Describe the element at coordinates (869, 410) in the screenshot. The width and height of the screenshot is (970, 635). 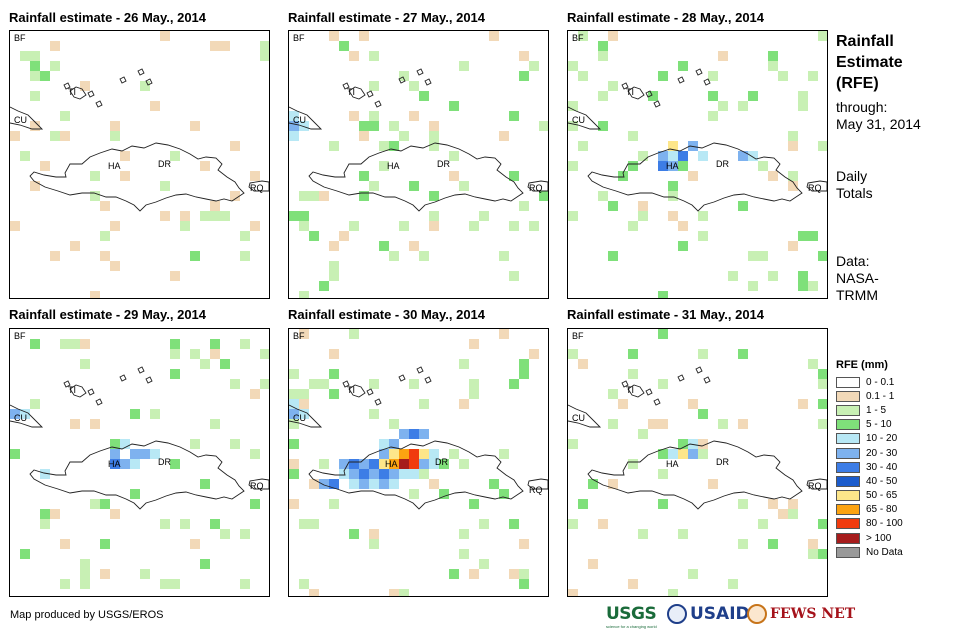
I see `legend-item: 1 - 5` at that location.